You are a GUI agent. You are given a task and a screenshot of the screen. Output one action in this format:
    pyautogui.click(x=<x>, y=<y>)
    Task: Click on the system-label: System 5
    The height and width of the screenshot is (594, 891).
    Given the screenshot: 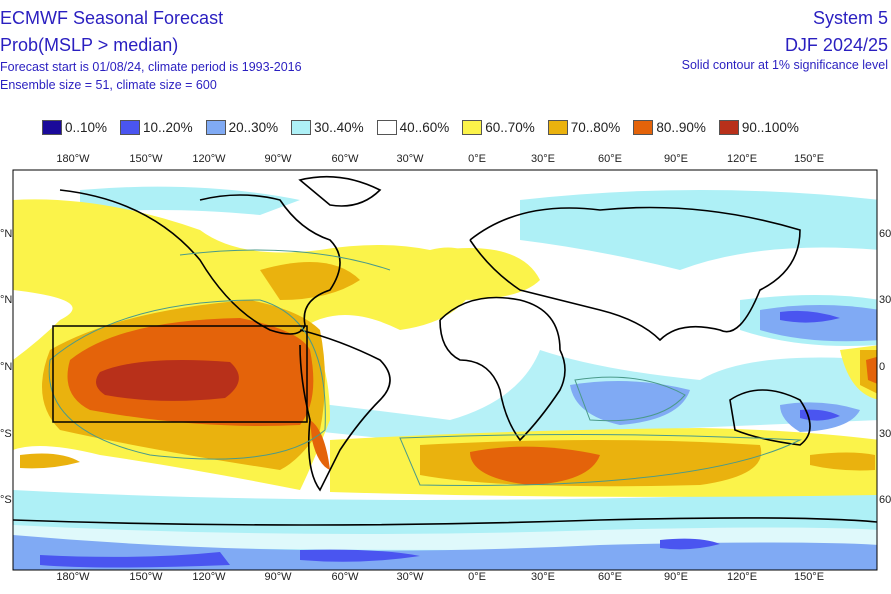 What is the action you would take?
    pyautogui.click(x=850, y=18)
    